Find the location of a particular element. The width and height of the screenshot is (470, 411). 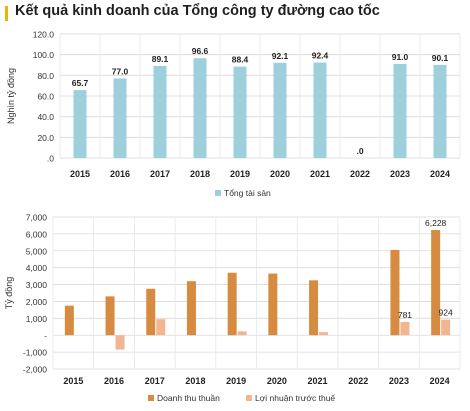

y-tick-label: 7,000 is located at coordinates (37, 218).